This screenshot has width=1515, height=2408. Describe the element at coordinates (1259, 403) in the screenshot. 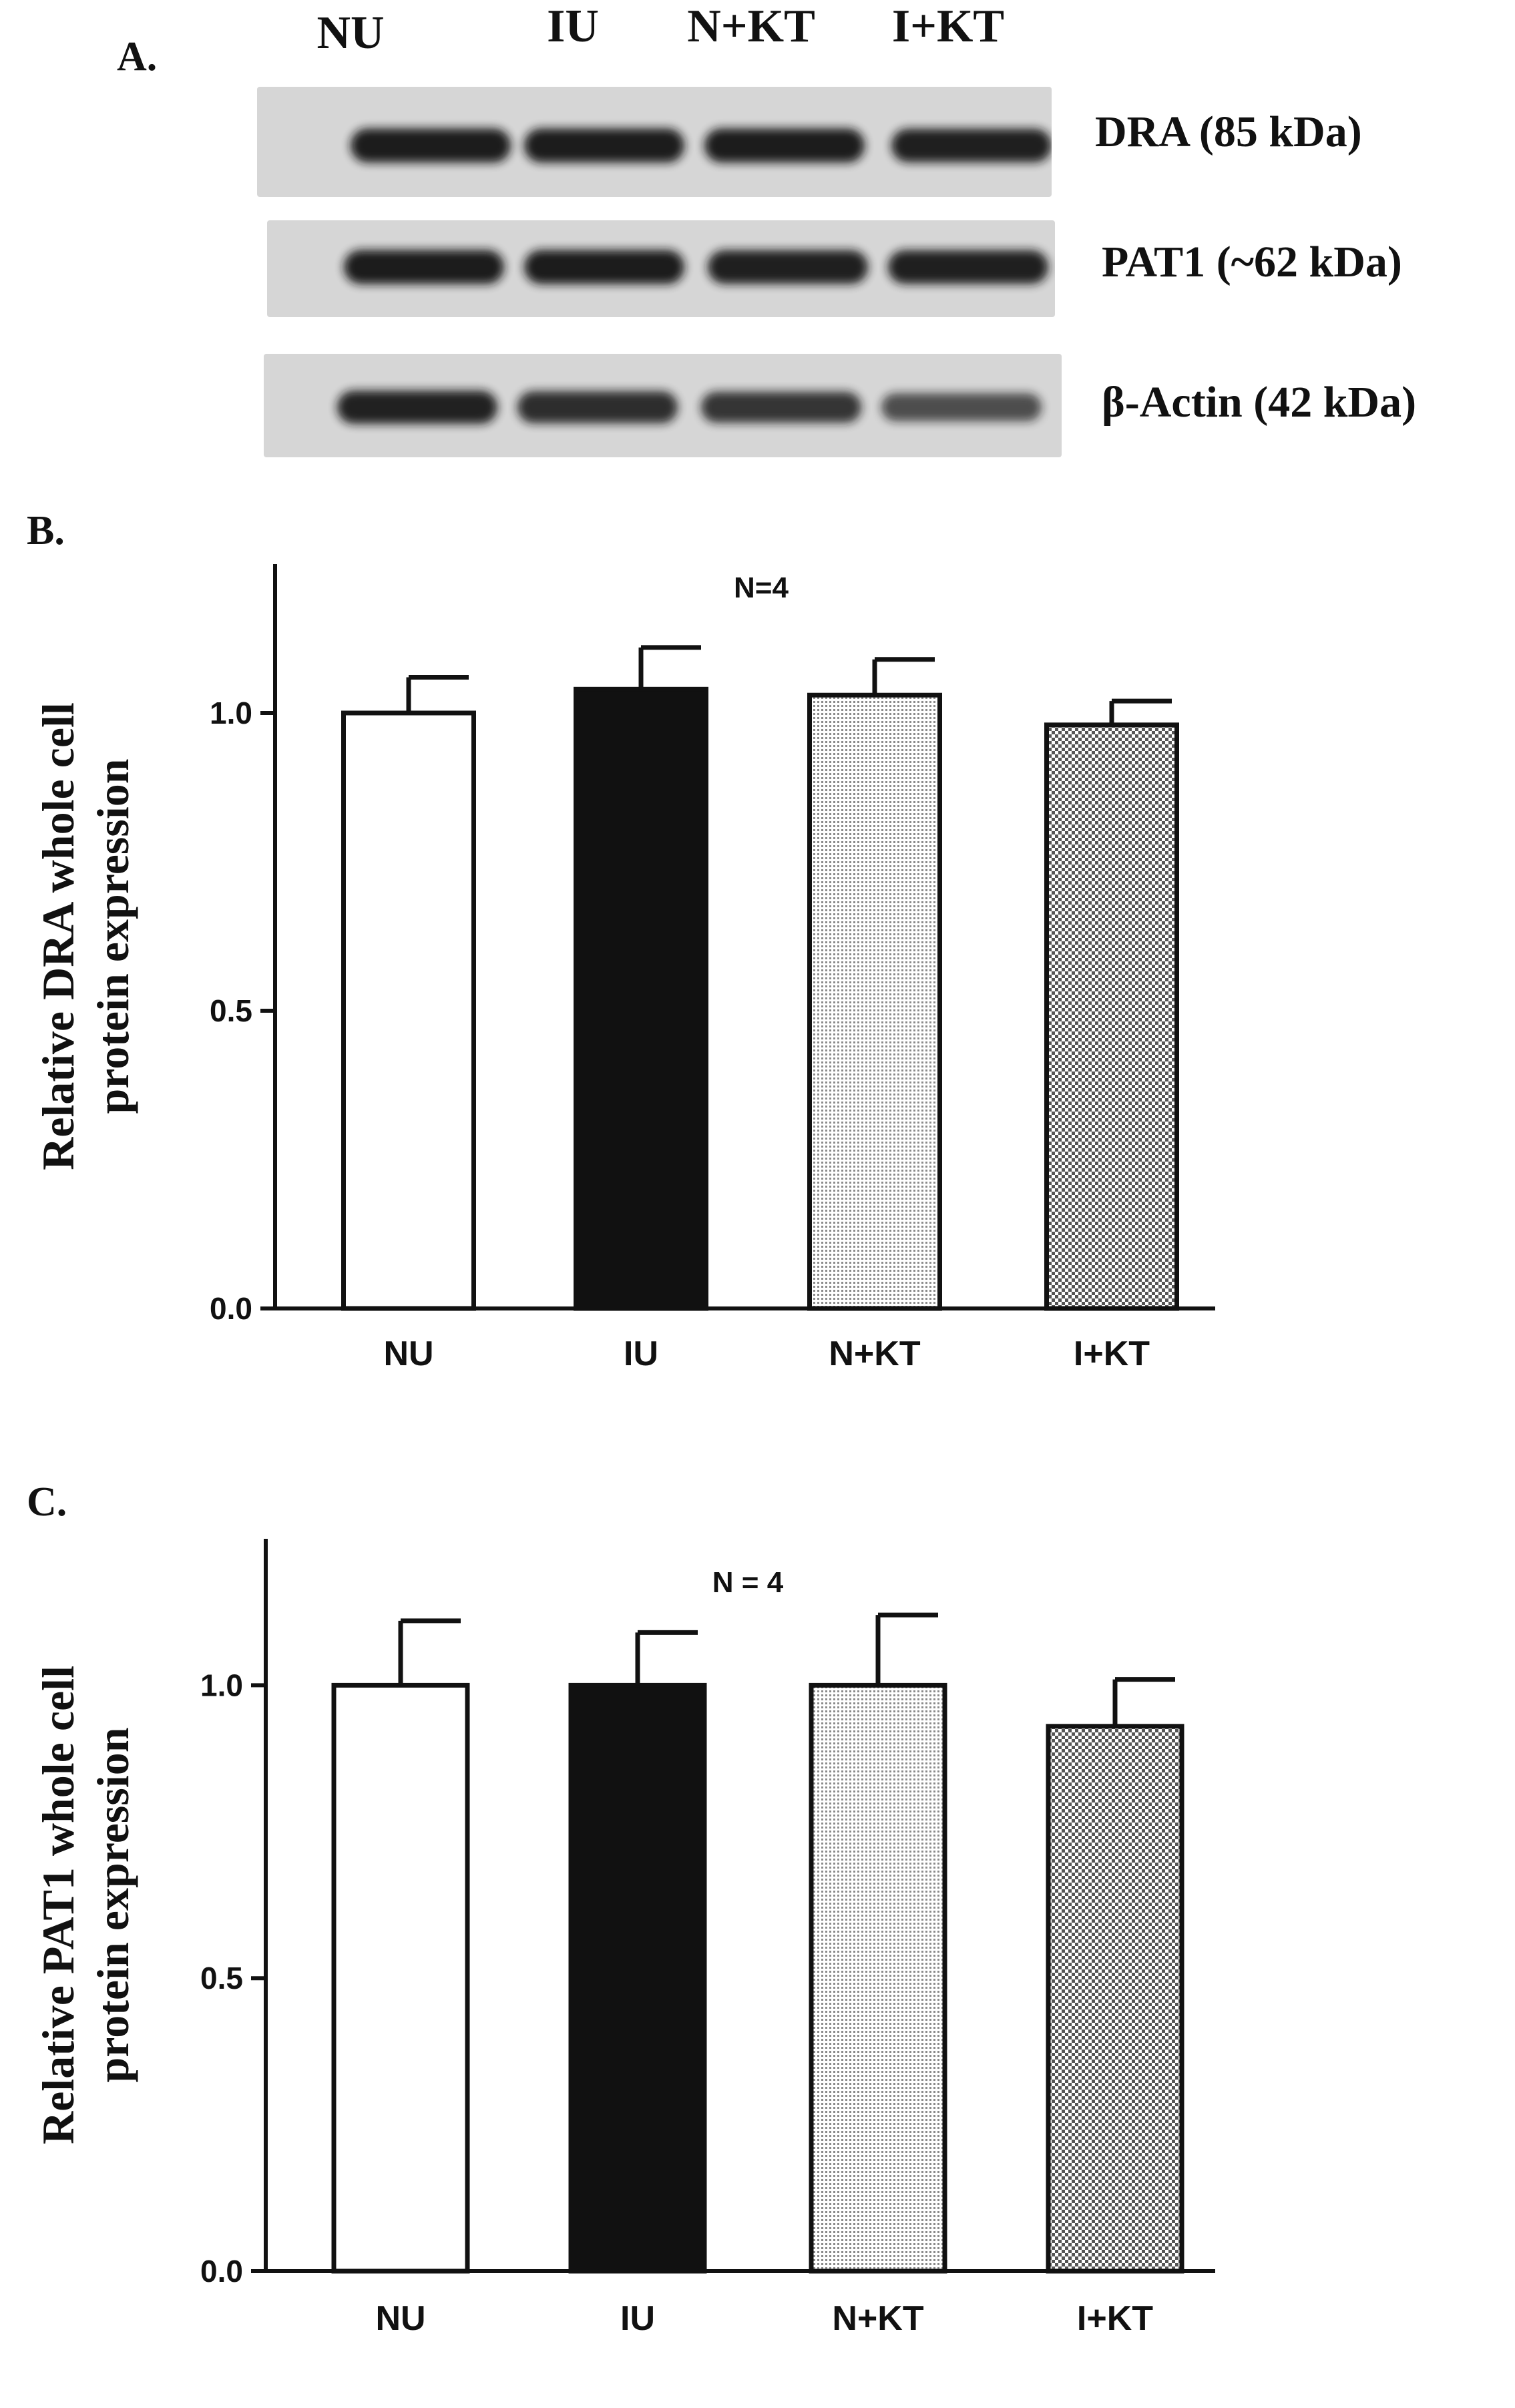

I see `blot-label-beta-actin: β-Actin (42 kDa)` at that location.